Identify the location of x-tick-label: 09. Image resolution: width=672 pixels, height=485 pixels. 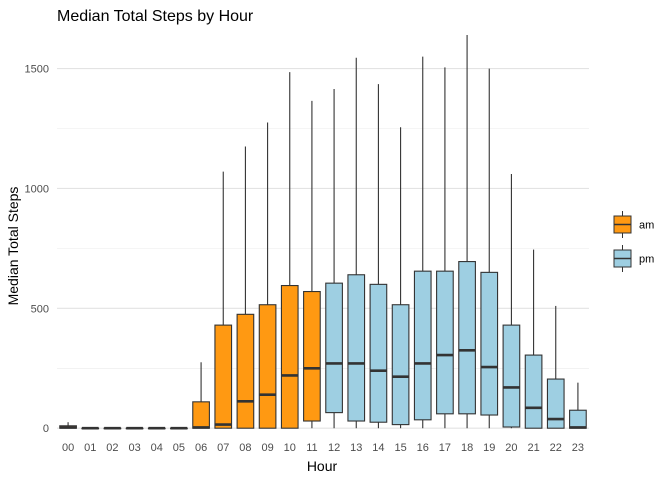
(267, 448).